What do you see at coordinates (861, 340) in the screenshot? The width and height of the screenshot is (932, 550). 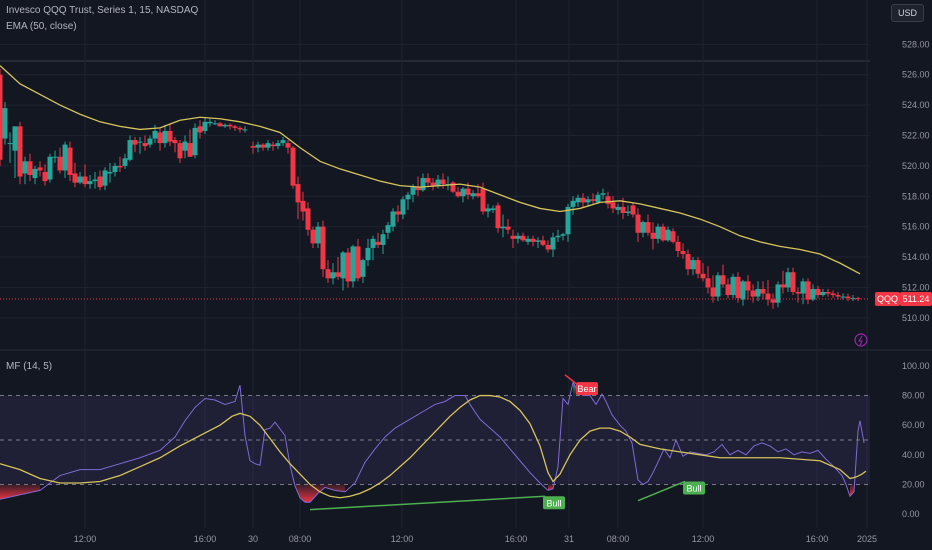 I see `lightning-icon` at bounding box center [861, 340].